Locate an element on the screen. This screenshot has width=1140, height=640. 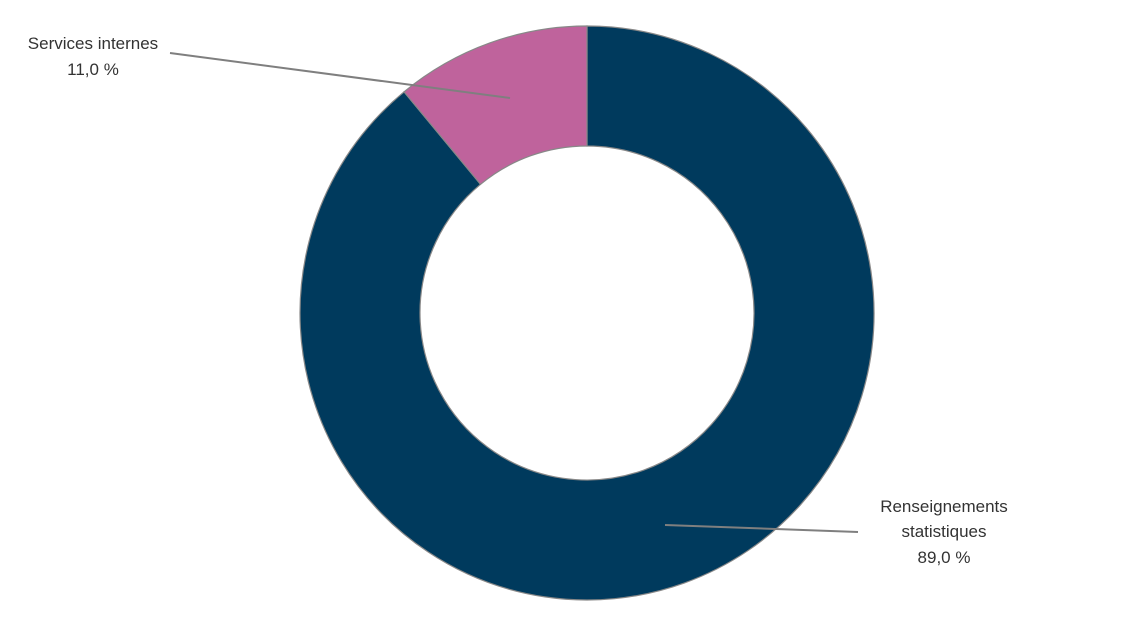
category-label: Renseignements statistiques is located at coordinates (944, 519).